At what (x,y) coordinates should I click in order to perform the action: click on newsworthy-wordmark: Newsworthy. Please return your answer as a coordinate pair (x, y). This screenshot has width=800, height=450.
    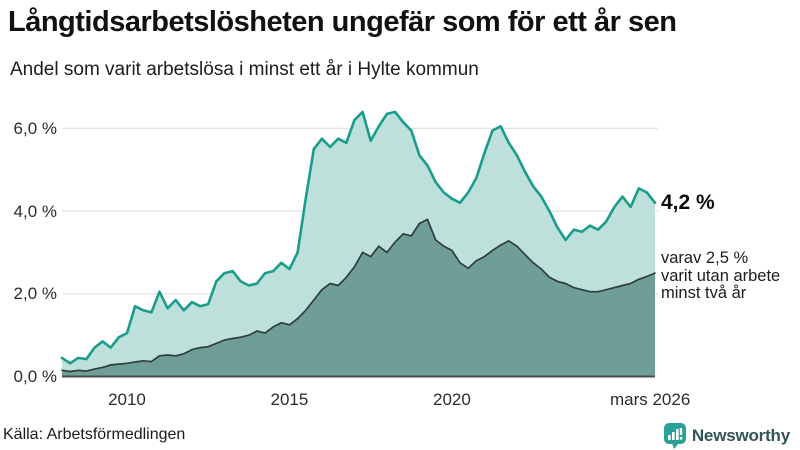
    Looking at the image, I should click on (740, 435).